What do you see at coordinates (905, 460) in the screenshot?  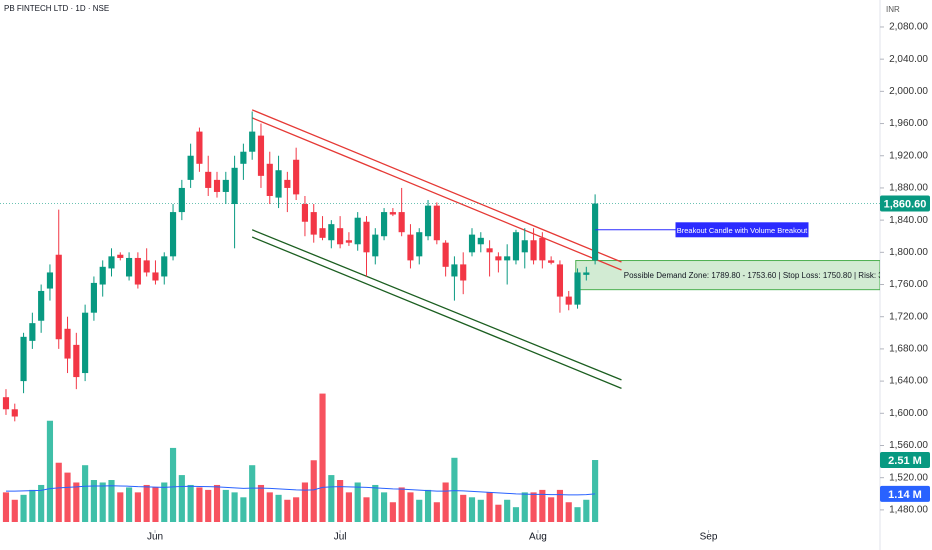 I see `last-volume-label-box` at bounding box center [905, 460].